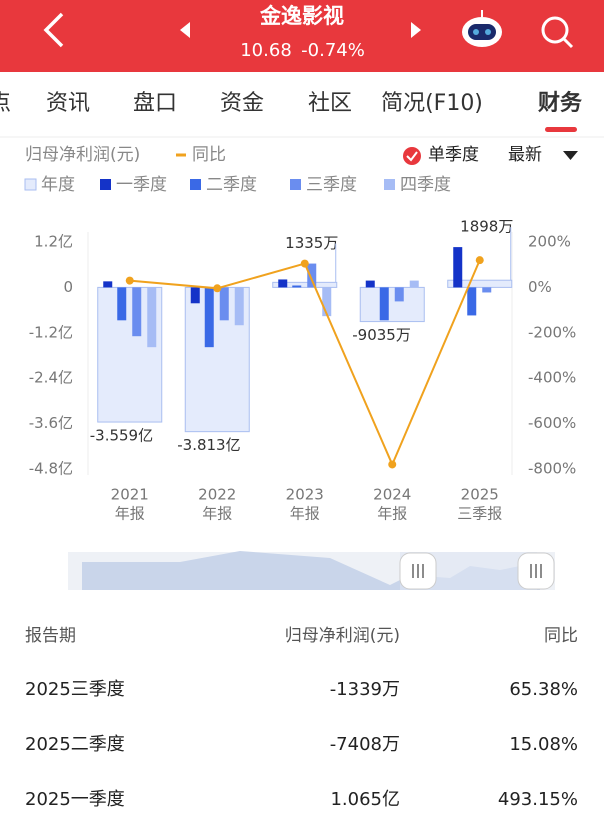  I want to click on y-tick-label: -4.8亿, so click(51, 469).